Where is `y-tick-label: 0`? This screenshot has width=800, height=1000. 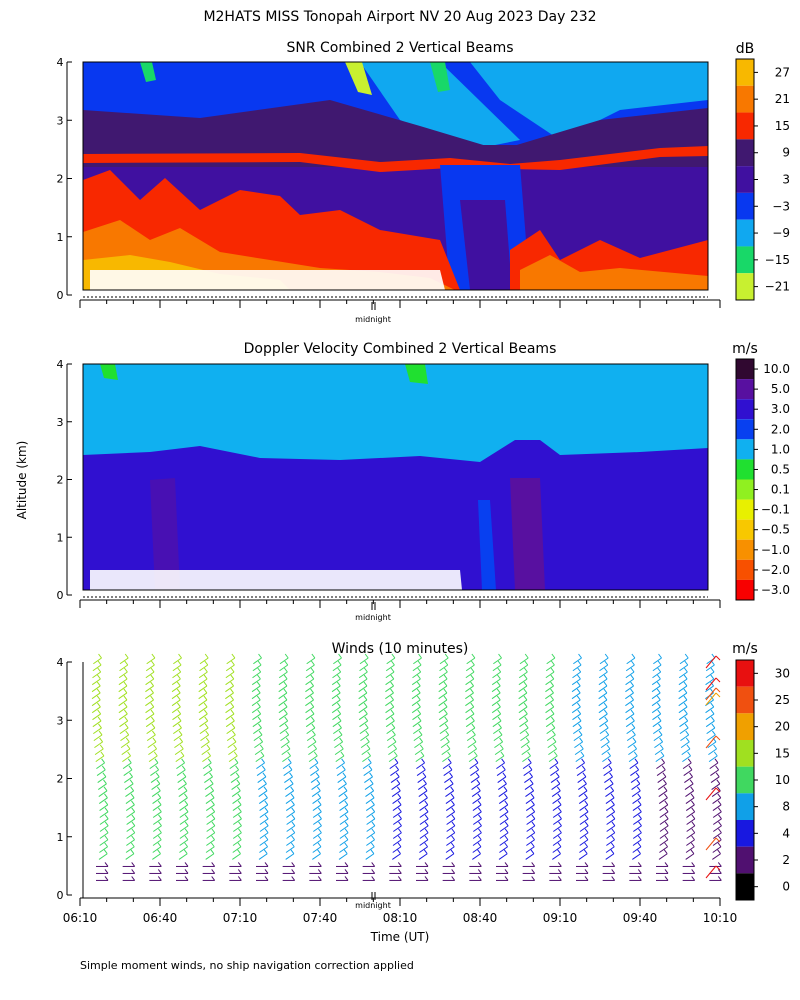 y-tick-label: 0 is located at coordinates (60, 895).